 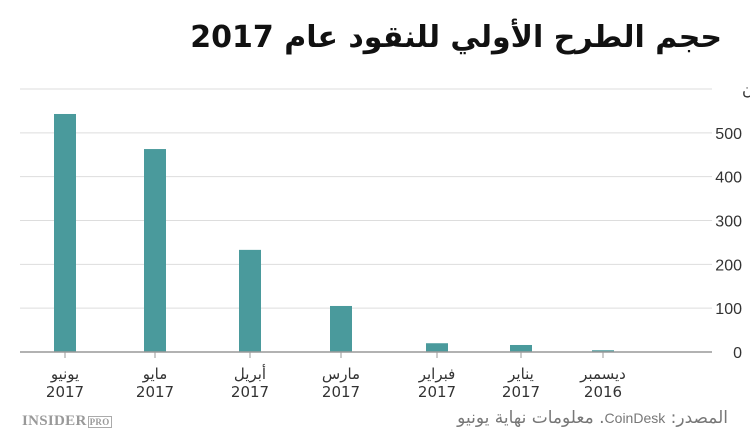 What do you see at coordinates (603, 392) in the screenshot?
I see `x-year-label: 2016` at bounding box center [603, 392].